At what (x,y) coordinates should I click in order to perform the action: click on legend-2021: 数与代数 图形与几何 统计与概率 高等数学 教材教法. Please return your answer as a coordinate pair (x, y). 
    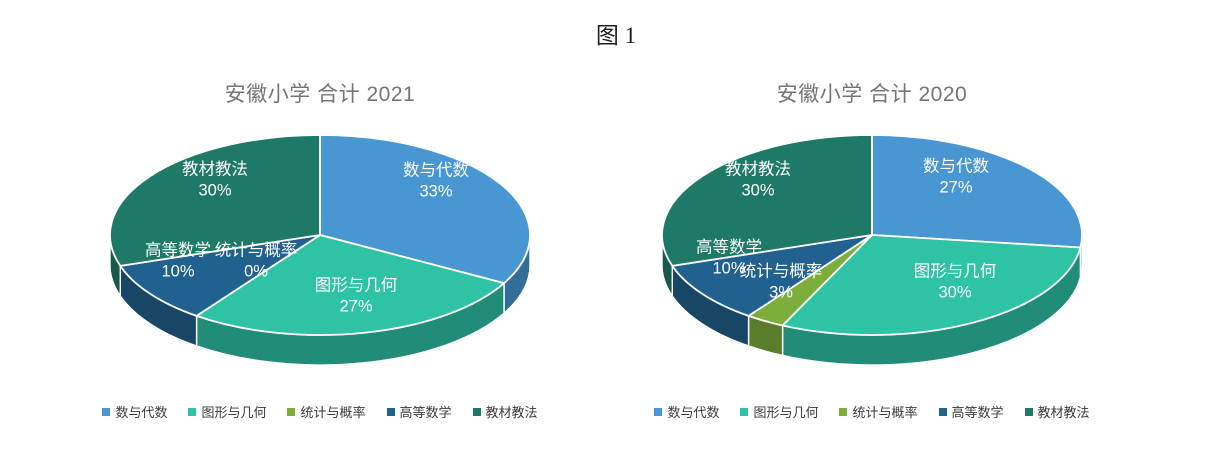
    Looking at the image, I should click on (320, 411).